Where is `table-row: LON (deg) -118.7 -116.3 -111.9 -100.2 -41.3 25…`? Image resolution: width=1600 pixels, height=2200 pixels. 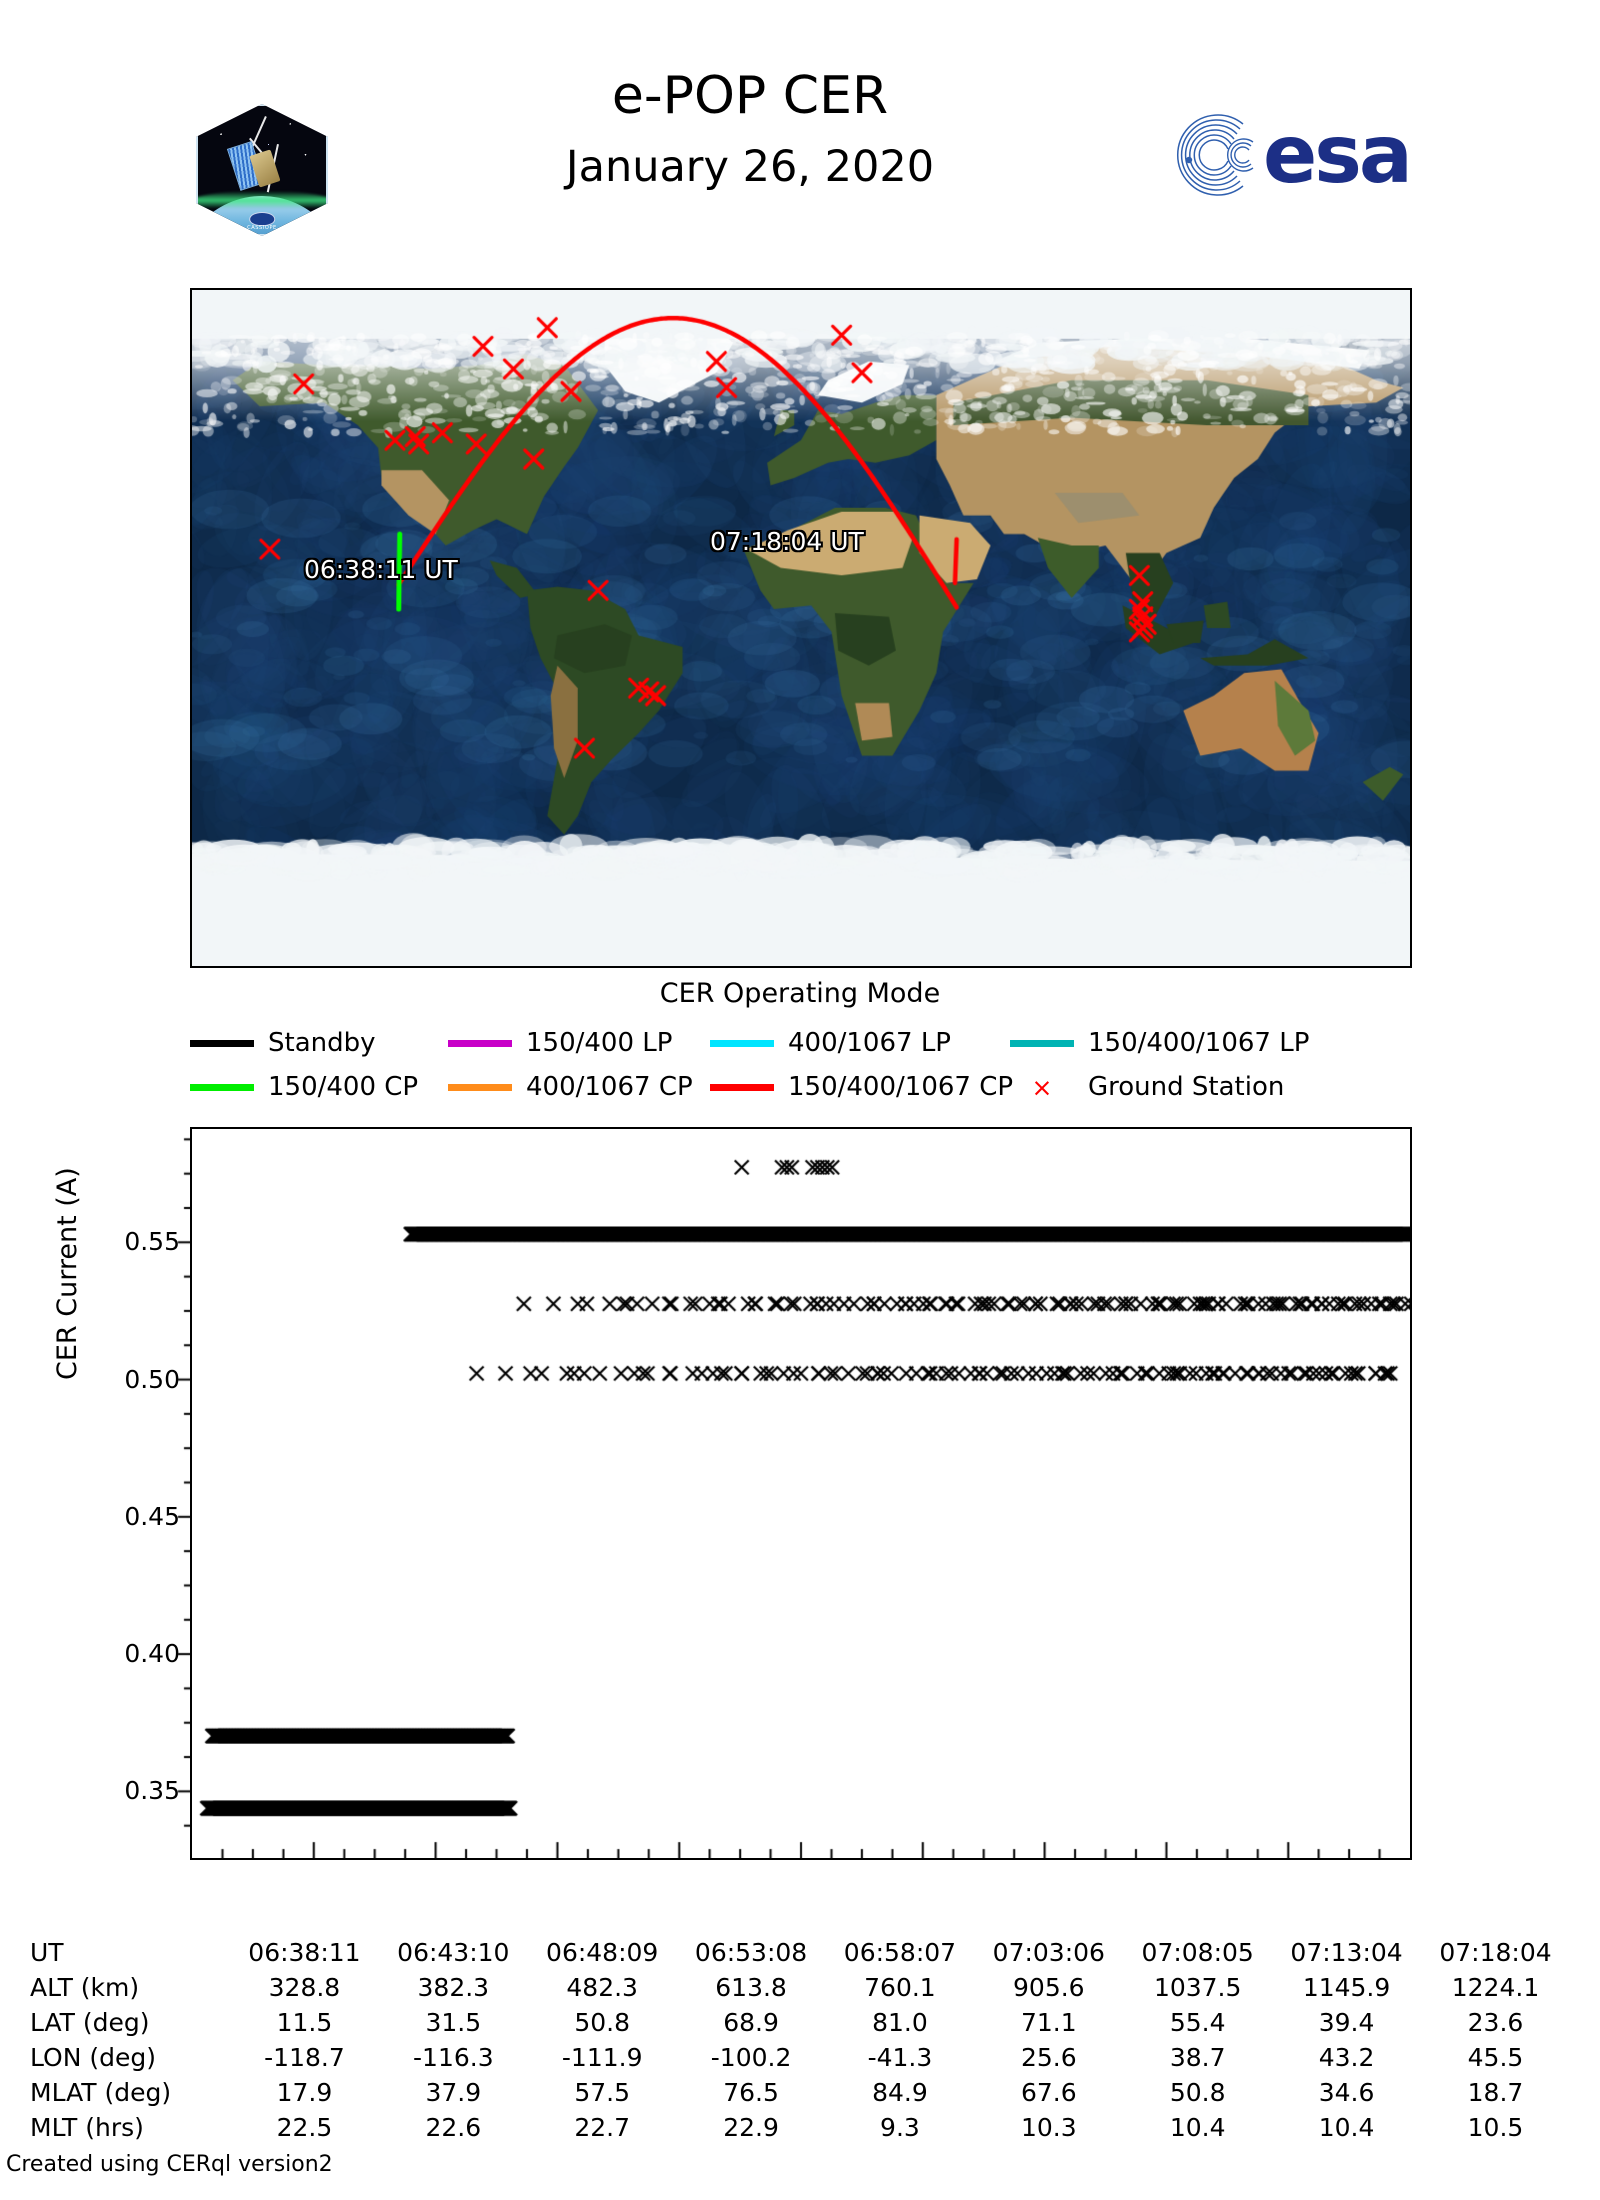 table-row: LON (deg) -118.7 -116.3 -111.9 -100.2 -41.3 25… is located at coordinates (800, 2057).